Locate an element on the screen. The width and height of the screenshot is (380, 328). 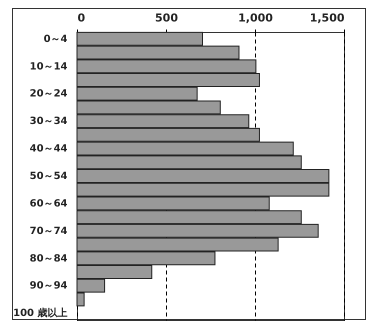
y-tick-label: 30～34 is located at coordinates (49, 122).